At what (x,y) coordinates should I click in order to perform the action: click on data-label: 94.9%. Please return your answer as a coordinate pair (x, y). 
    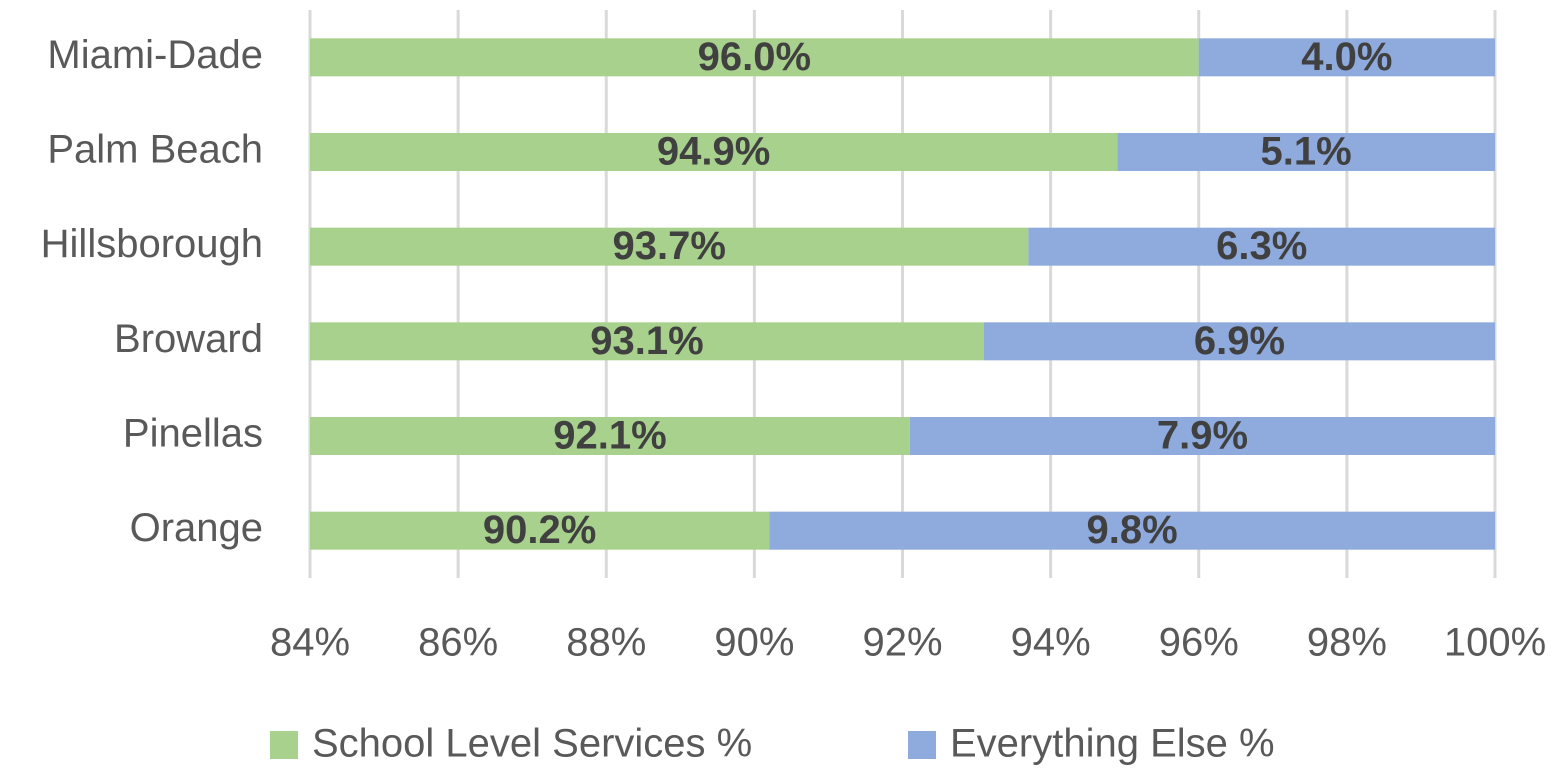
    Looking at the image, I should click on (713, 152).